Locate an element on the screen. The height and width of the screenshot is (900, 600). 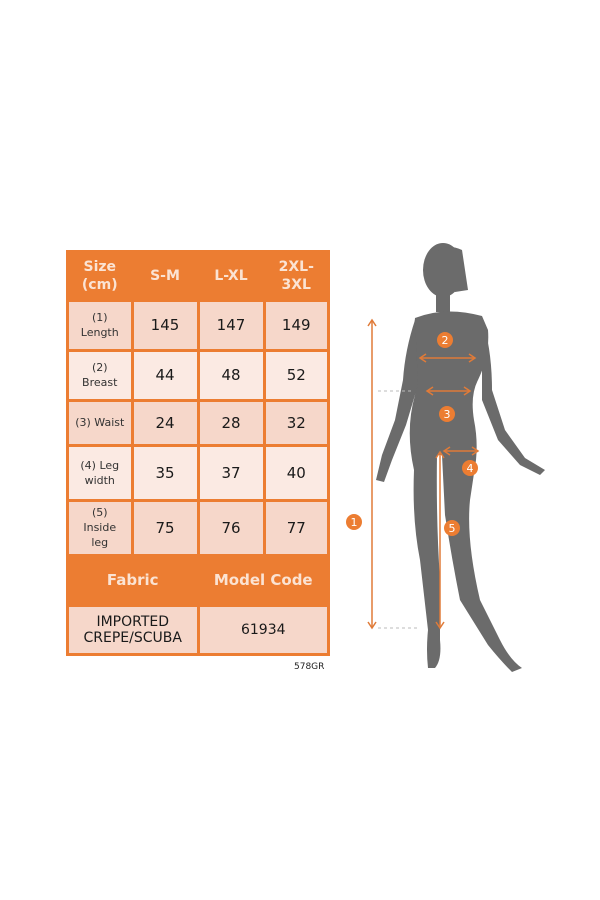
size-column-header: S-M is located at coordinates (165, 276).